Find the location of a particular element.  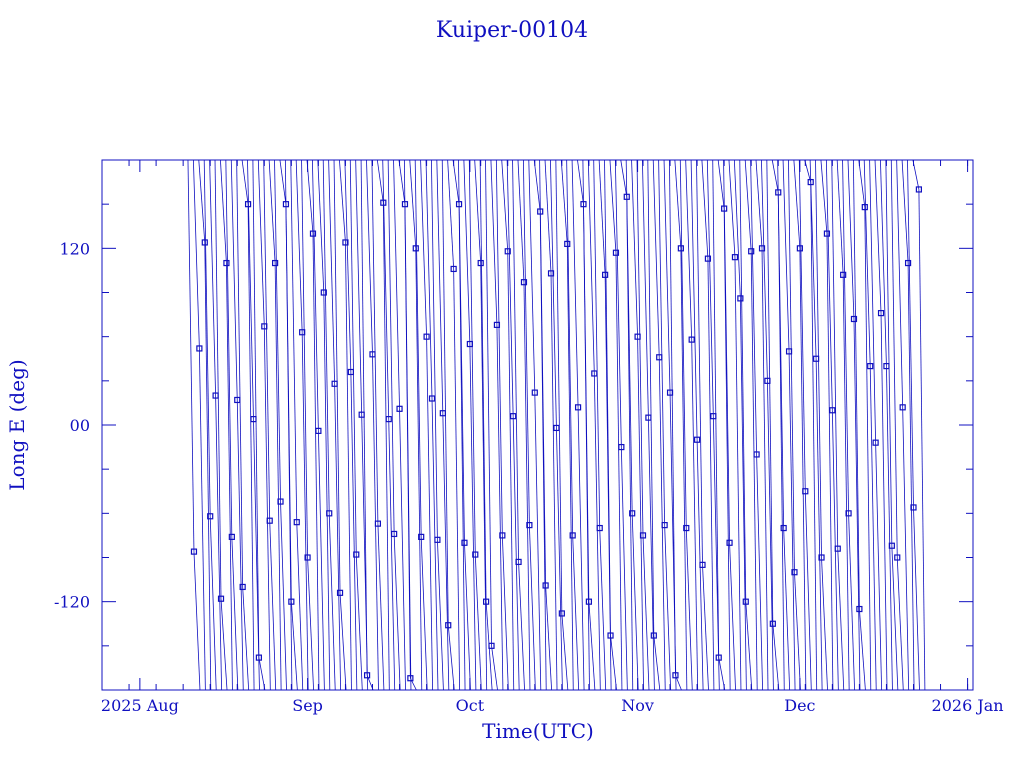

x-tick-label: 2026 Jan is located at coordinates (968, 705).